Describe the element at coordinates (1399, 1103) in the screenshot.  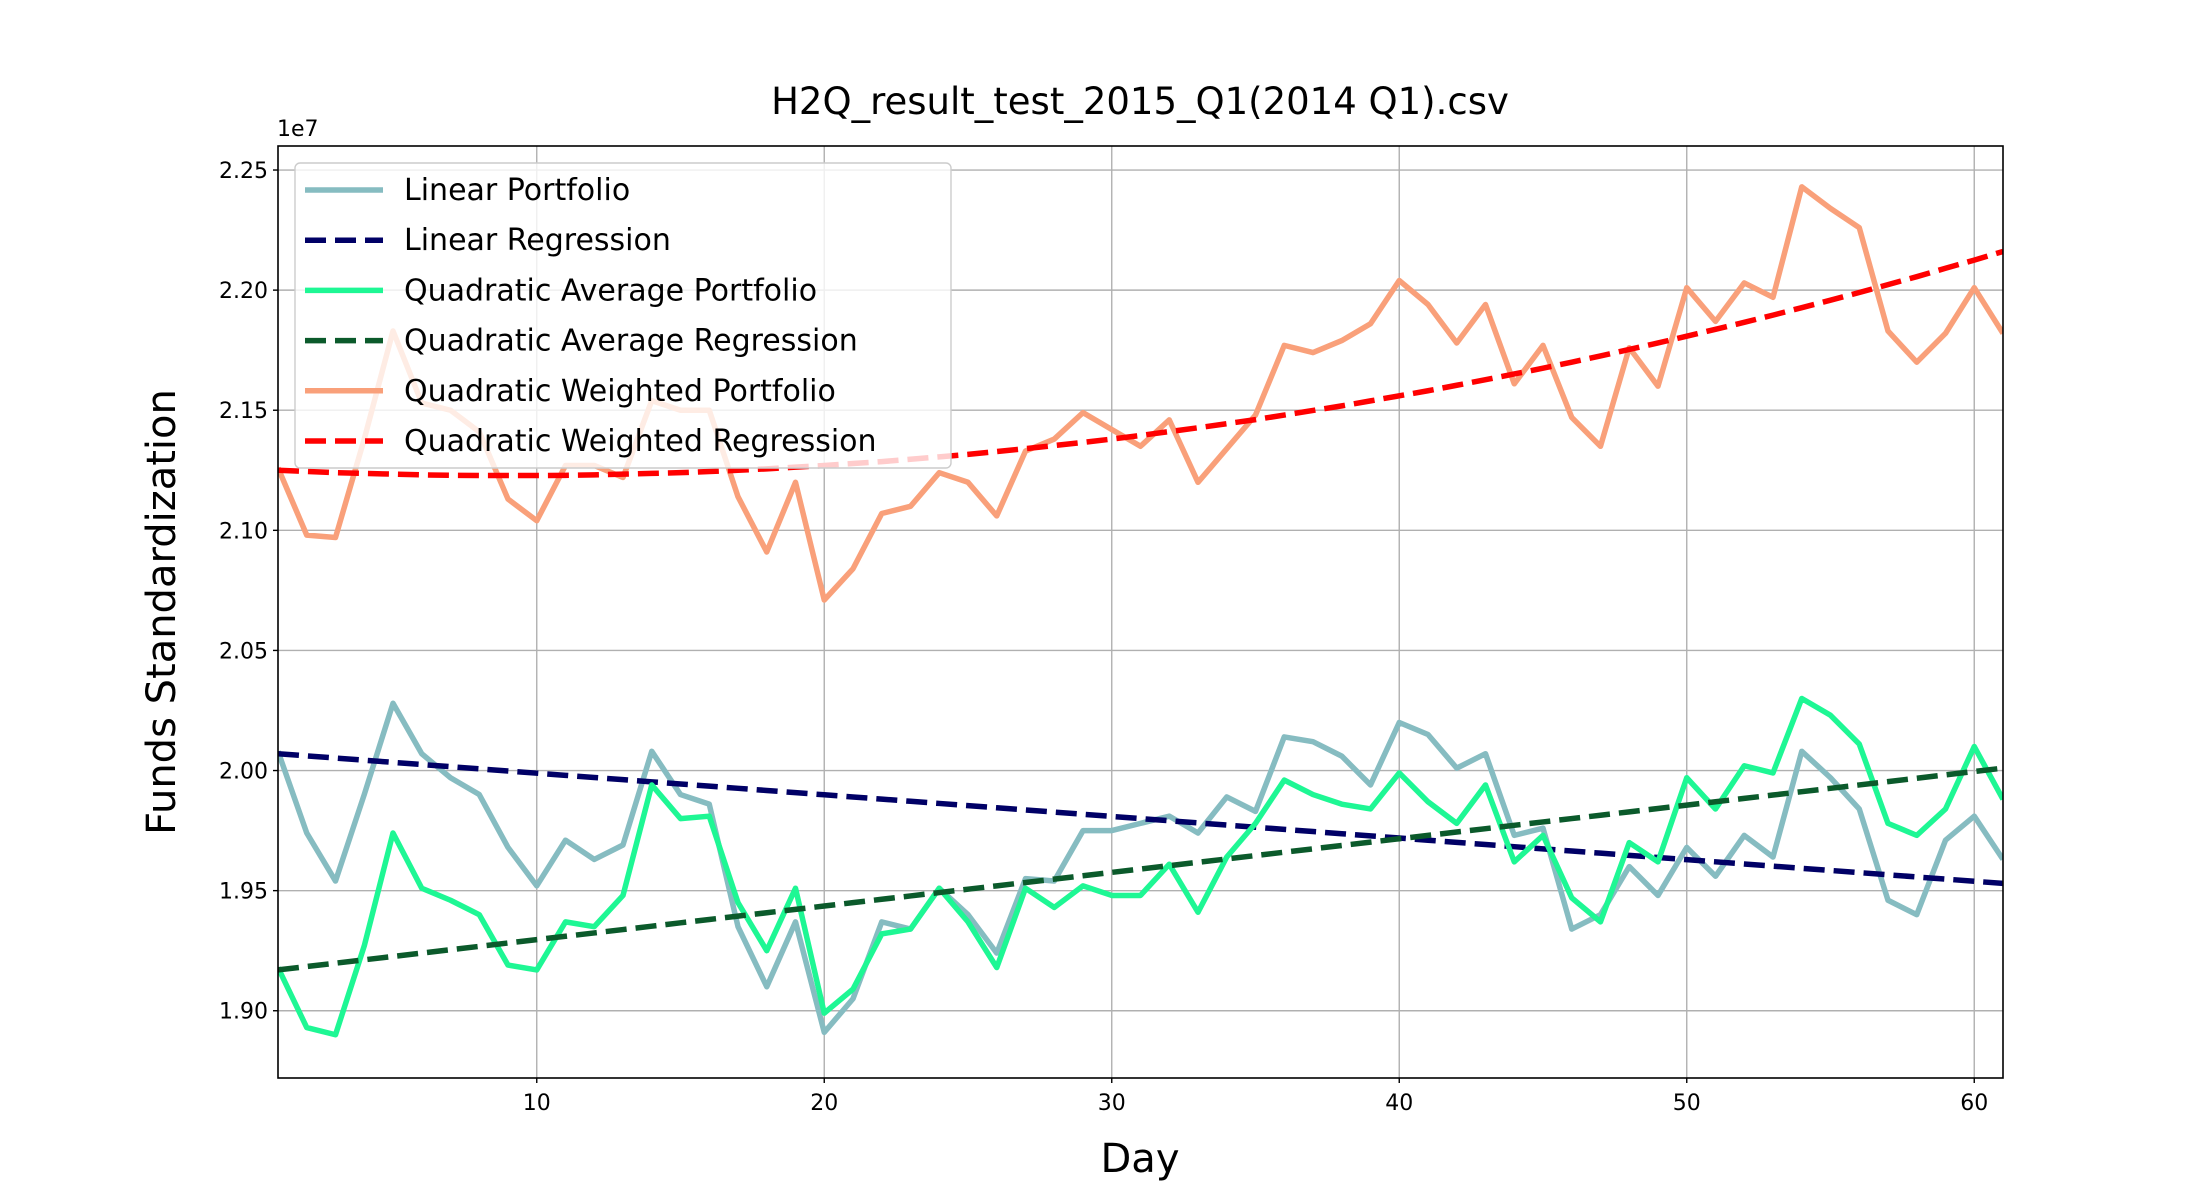
I see `x-tick-label: 40` at that location.